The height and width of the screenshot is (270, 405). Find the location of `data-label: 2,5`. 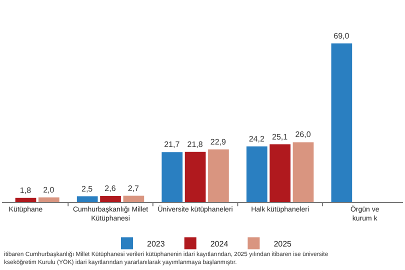

data-label: 2,5 is located at coordinates (88, 189).